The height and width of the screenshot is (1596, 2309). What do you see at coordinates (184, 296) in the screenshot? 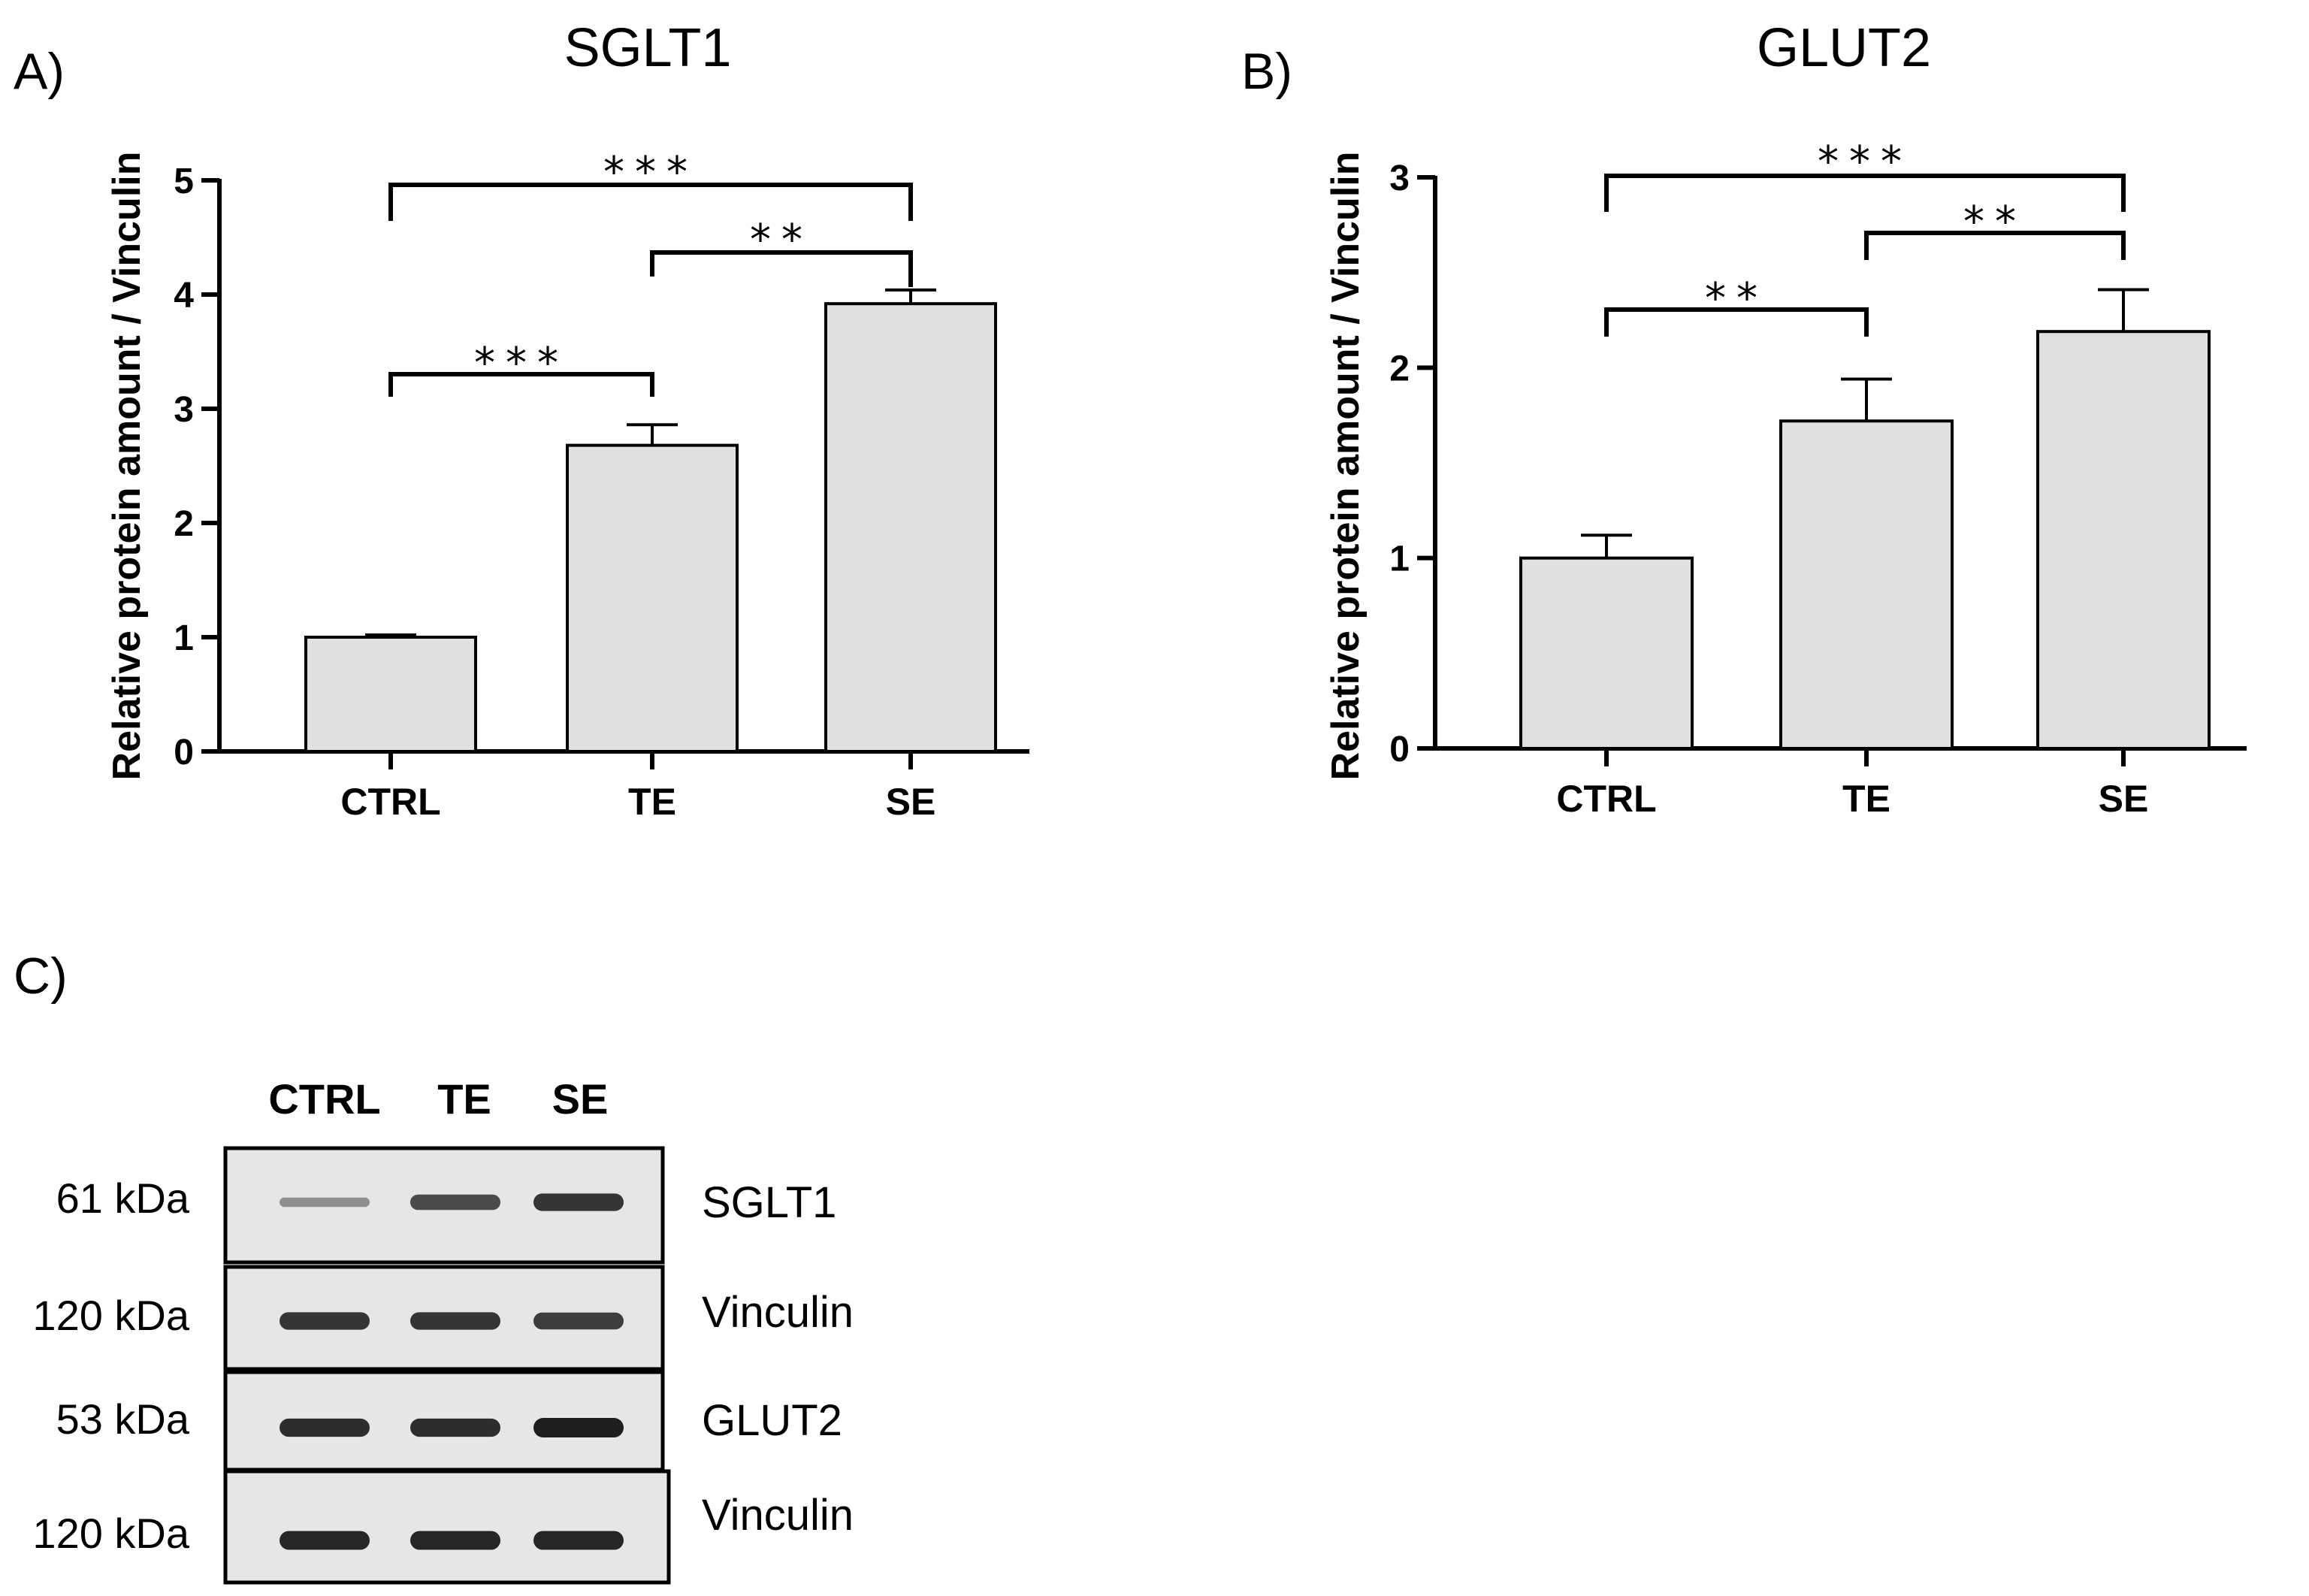
I see `y-tick-label: 4` at bounding box center [184, 296].